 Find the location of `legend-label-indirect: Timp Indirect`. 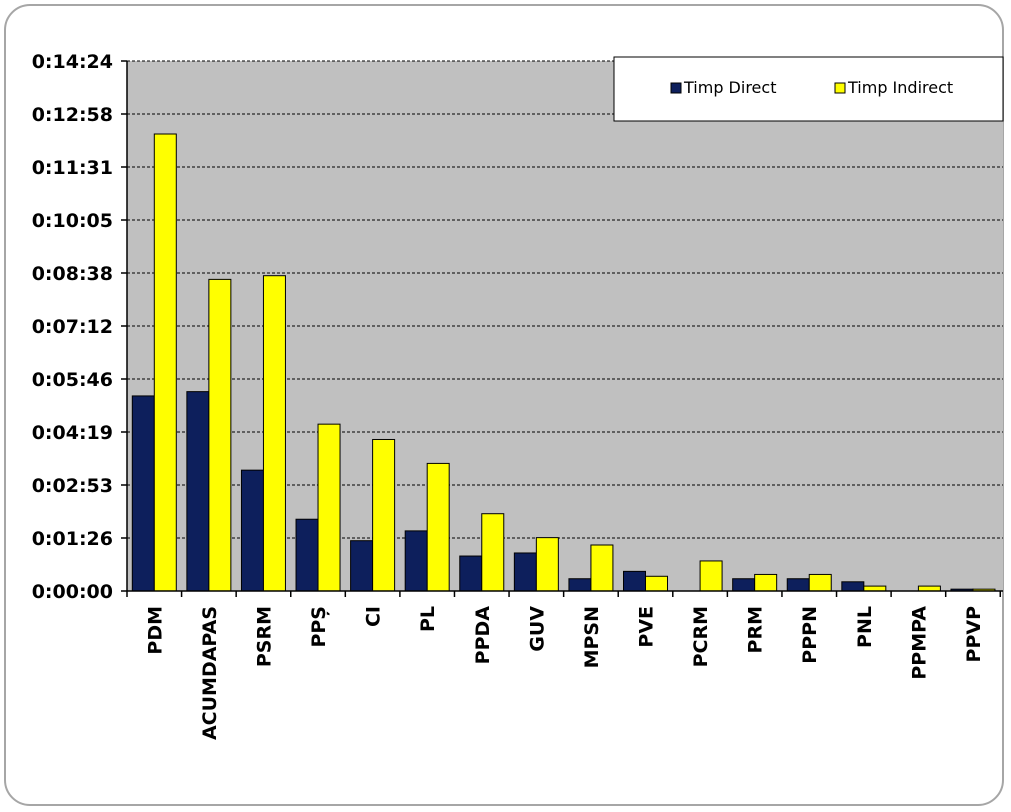

legend-label-indirect: Timp Indirect is located at coordinates (900, 87).